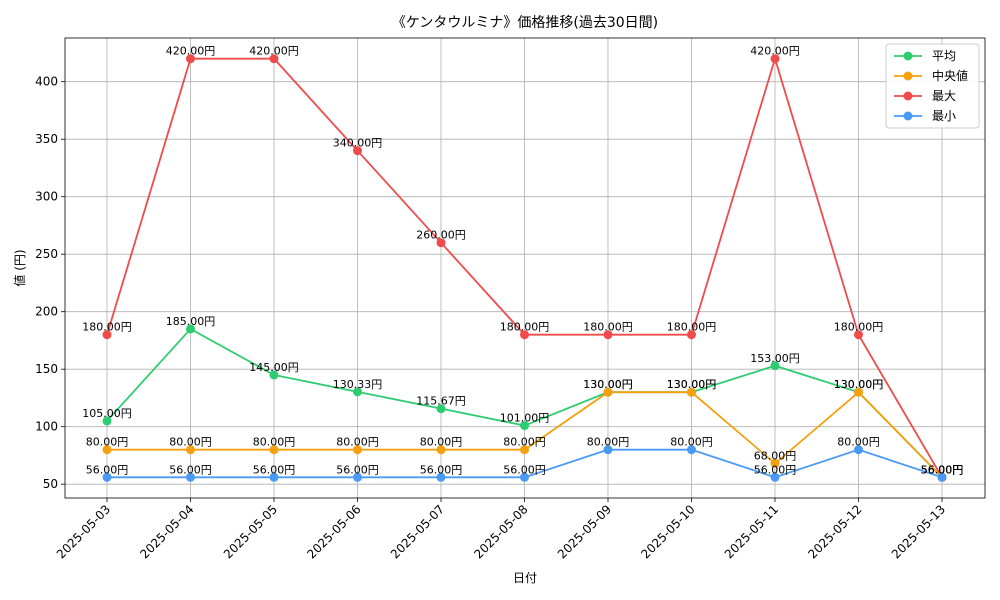 The image size is (1000, 600). What do you see at coordinates (417, 531) in the screenshot?
I see `x-tick-label: 2025-05-07` at bounding box center [417, 531].